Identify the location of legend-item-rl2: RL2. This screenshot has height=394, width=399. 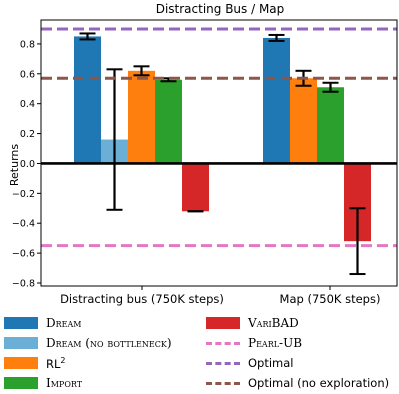
(35, 363).